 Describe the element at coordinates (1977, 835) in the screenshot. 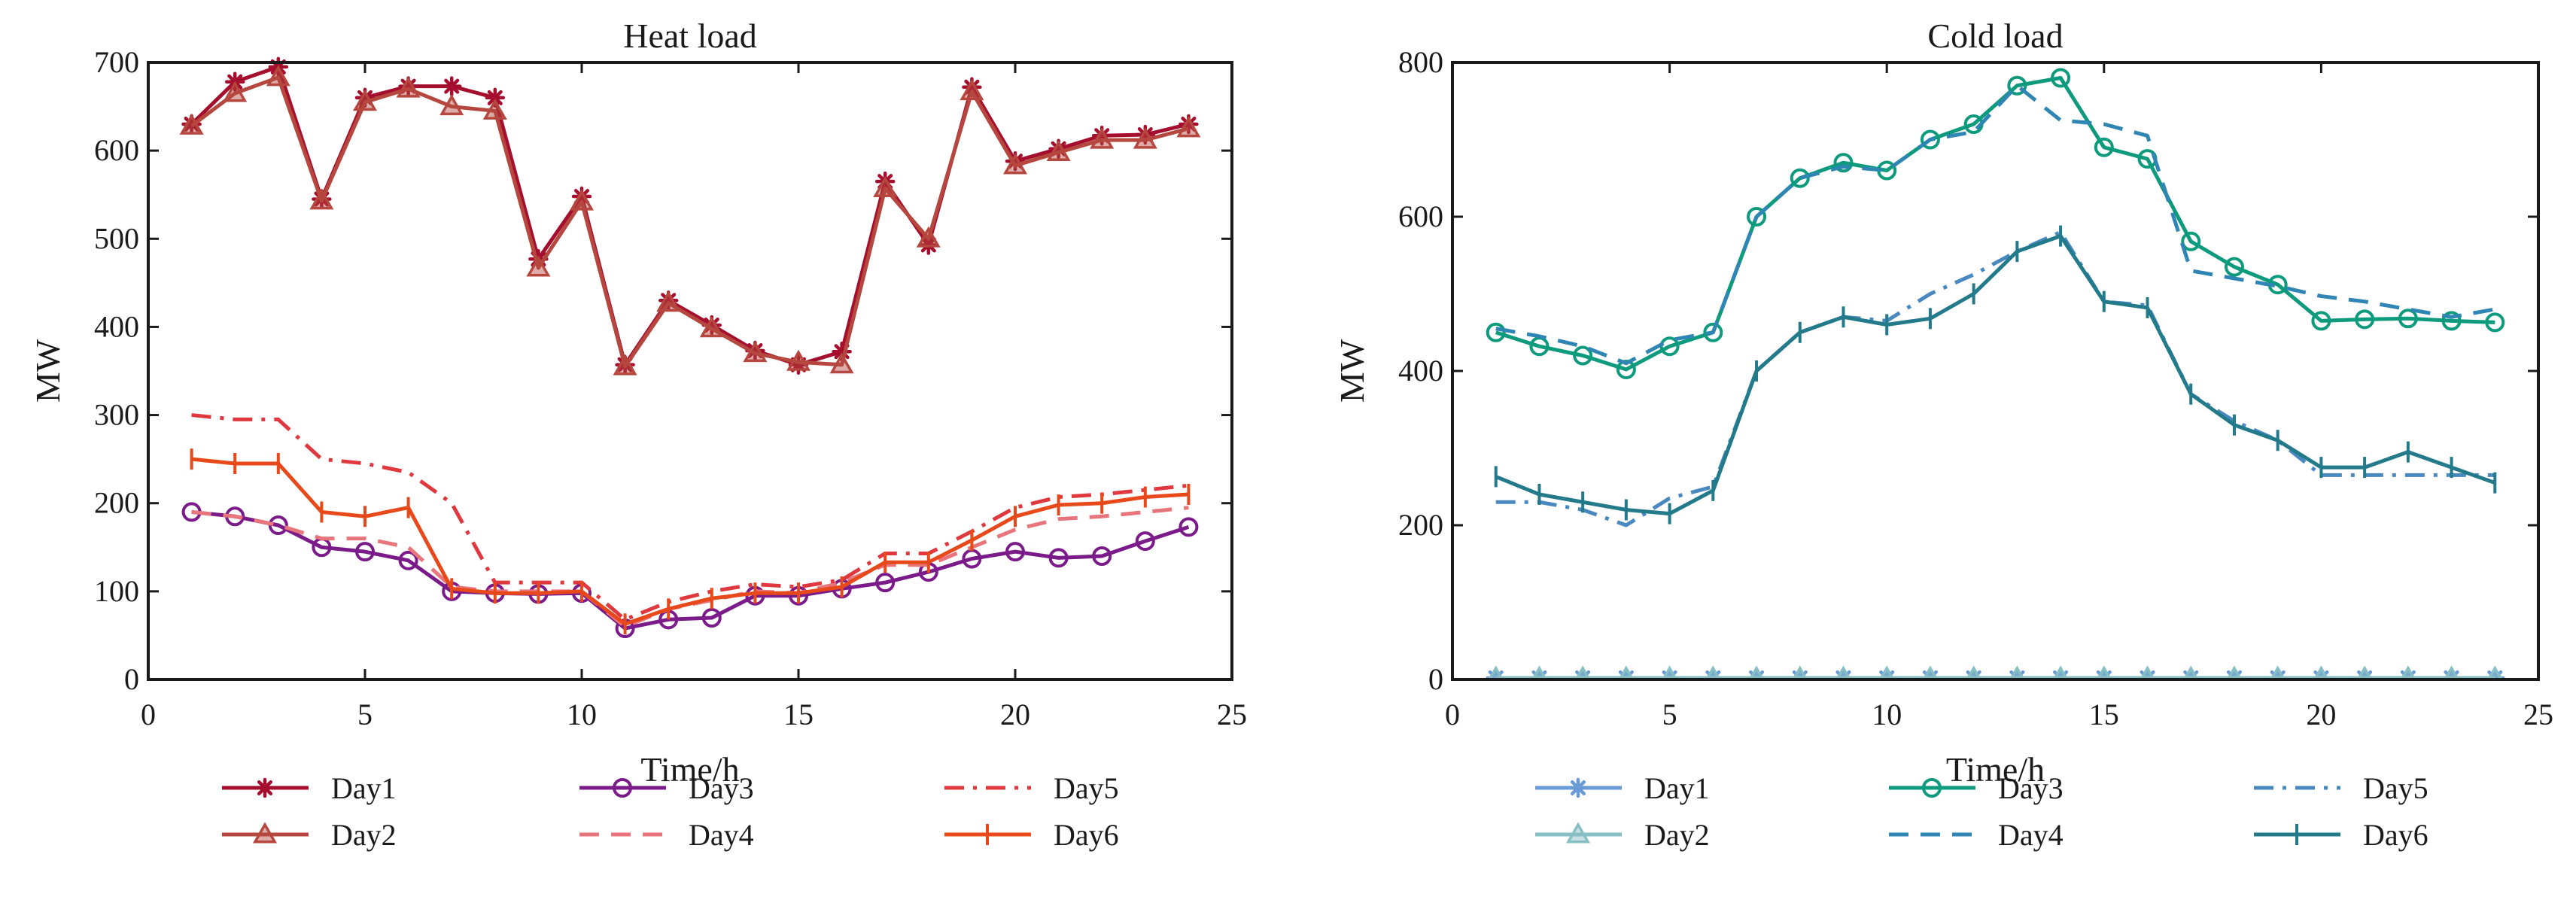

I see `cold-legend-entry-day4: Day4` at that location.